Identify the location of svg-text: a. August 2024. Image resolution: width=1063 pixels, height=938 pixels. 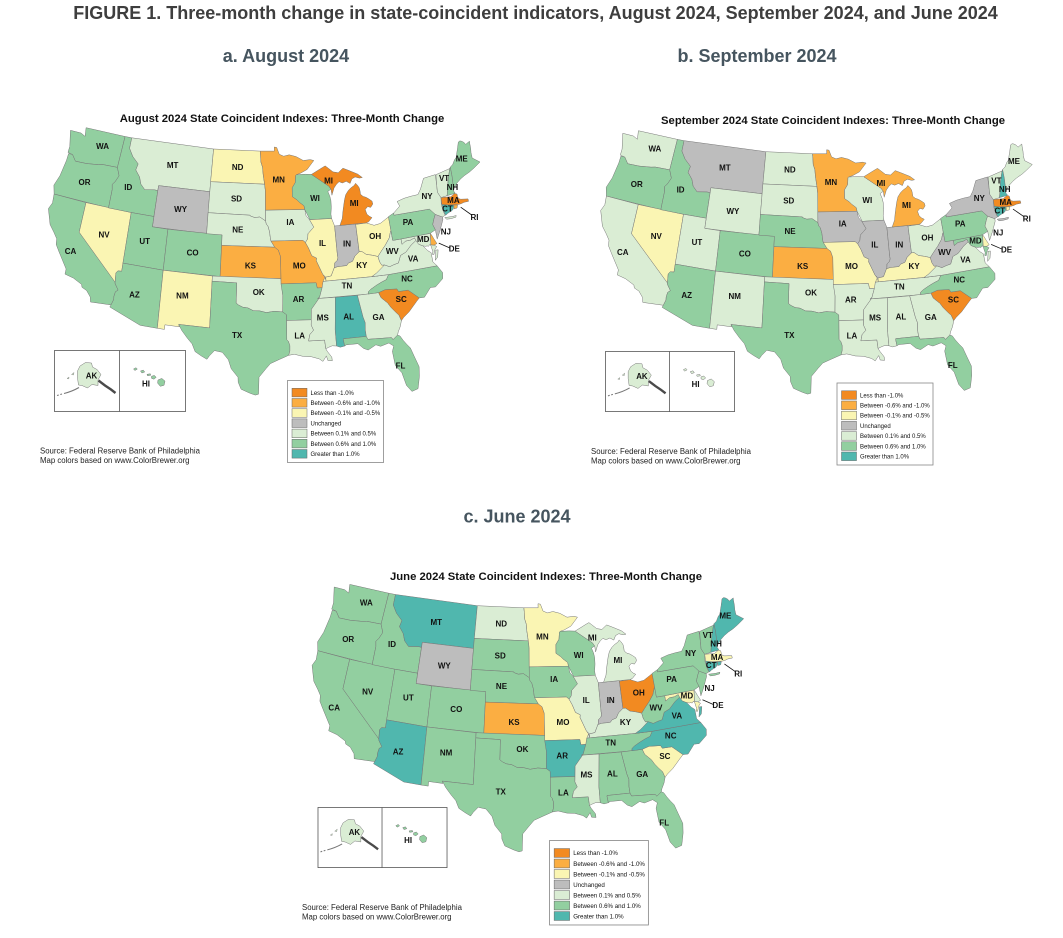
(286, 56).